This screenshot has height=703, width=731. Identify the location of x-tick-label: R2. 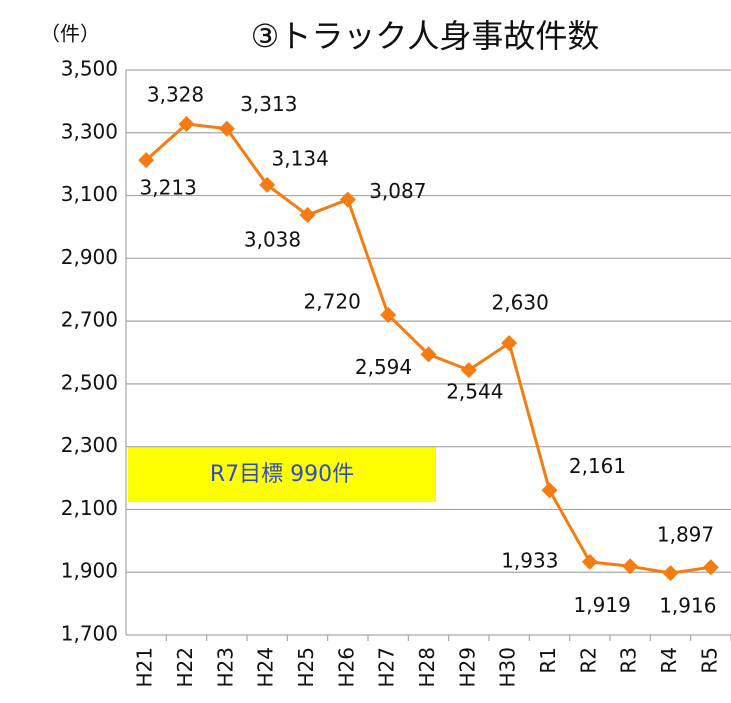
(588, 660).